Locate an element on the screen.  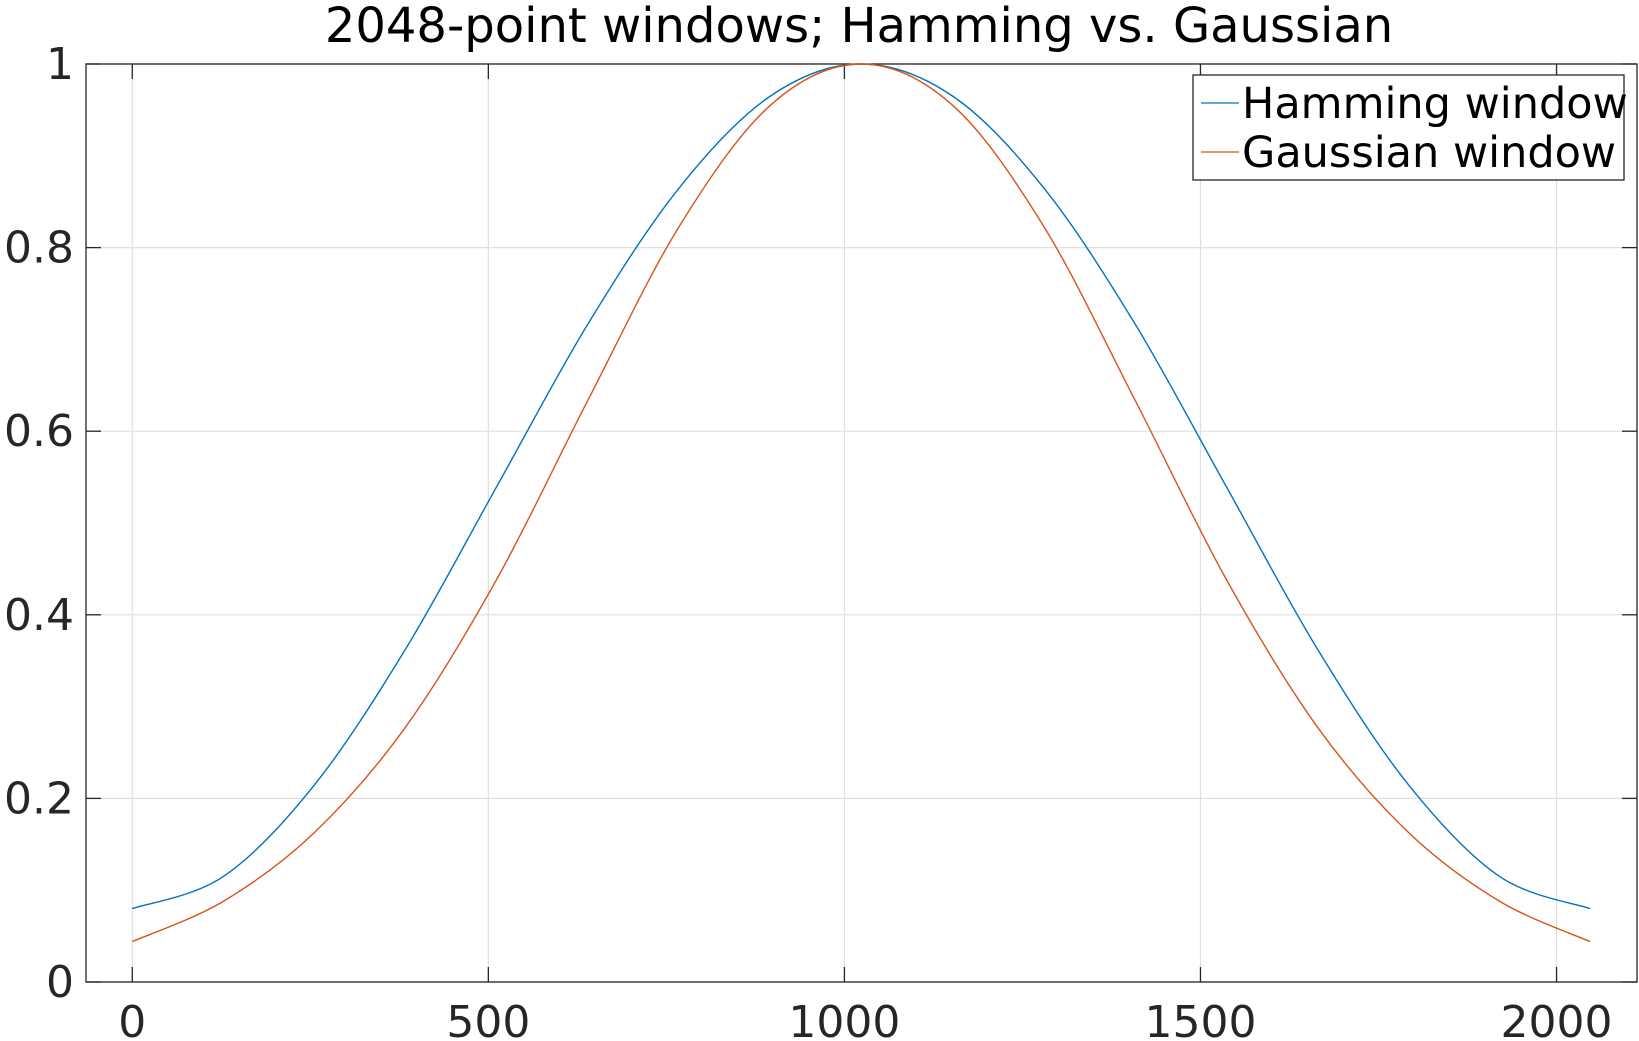
y-tick-label-1: 1 is located at coordinates (60, 64).